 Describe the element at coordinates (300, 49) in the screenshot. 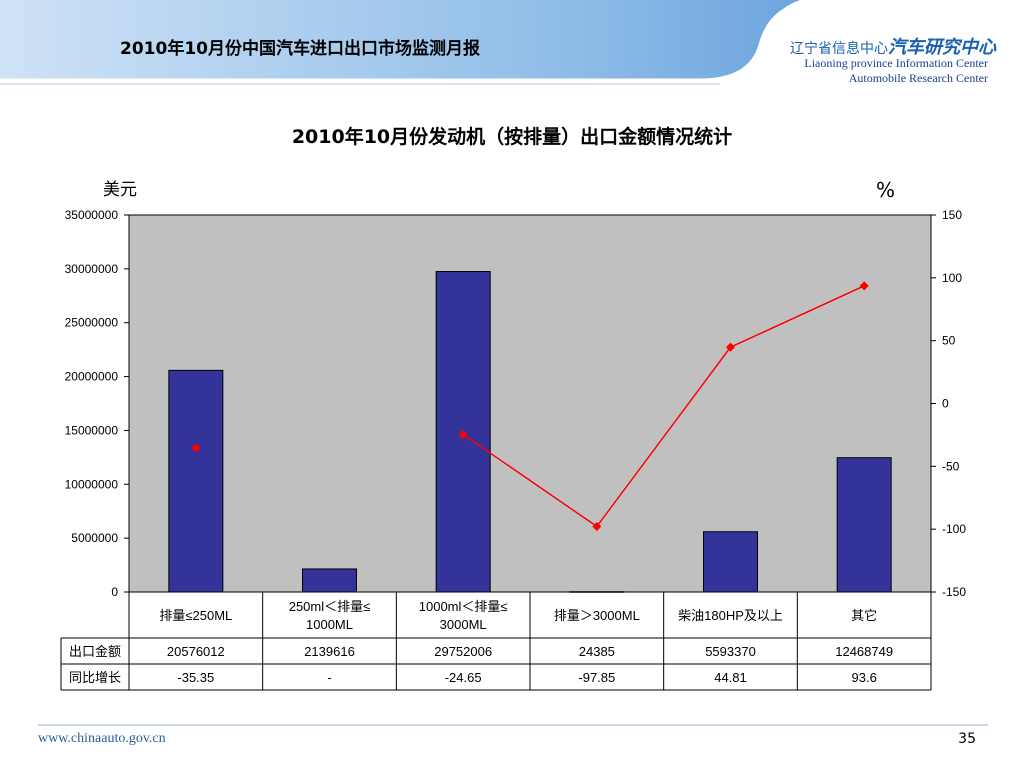

I see `report-title: 2010年10月份中国汽车进口出口市场监测月报` at that location.